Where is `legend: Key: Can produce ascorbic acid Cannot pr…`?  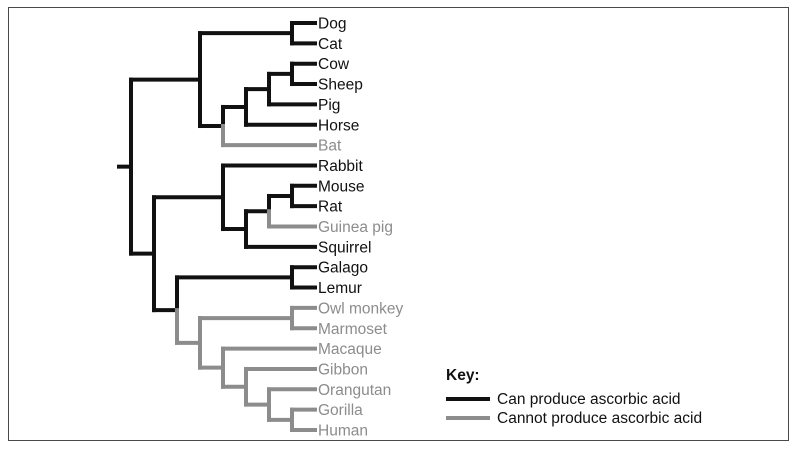
legend: Key: Can produce ascorbic acid Cannot pr… is located at coordinates (574, 397).